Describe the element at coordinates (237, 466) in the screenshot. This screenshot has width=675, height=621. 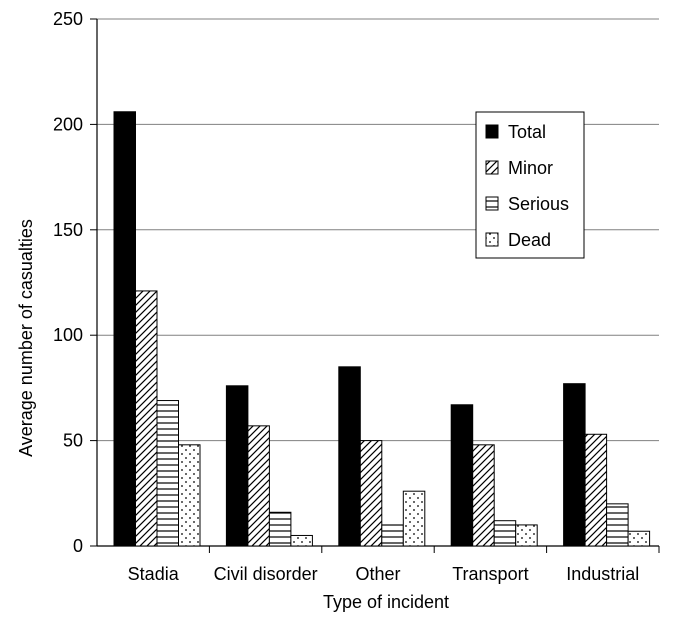
I see `bar-total-civil-disorder` at that location.